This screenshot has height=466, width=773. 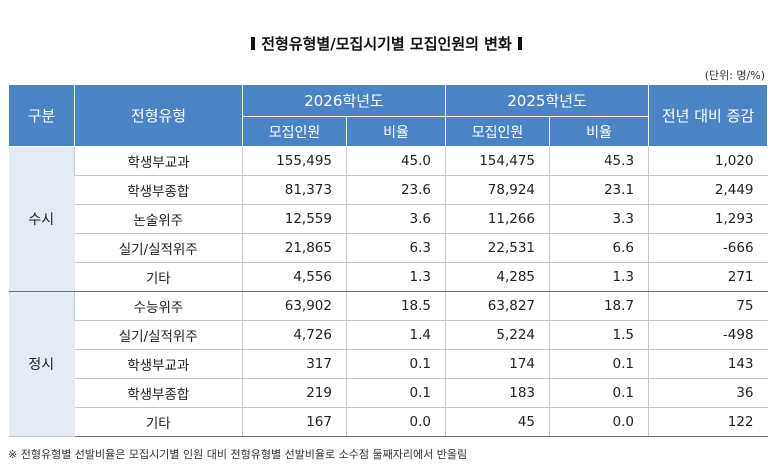 I want to click on change-cell: 143, so click(x=708, y=364).